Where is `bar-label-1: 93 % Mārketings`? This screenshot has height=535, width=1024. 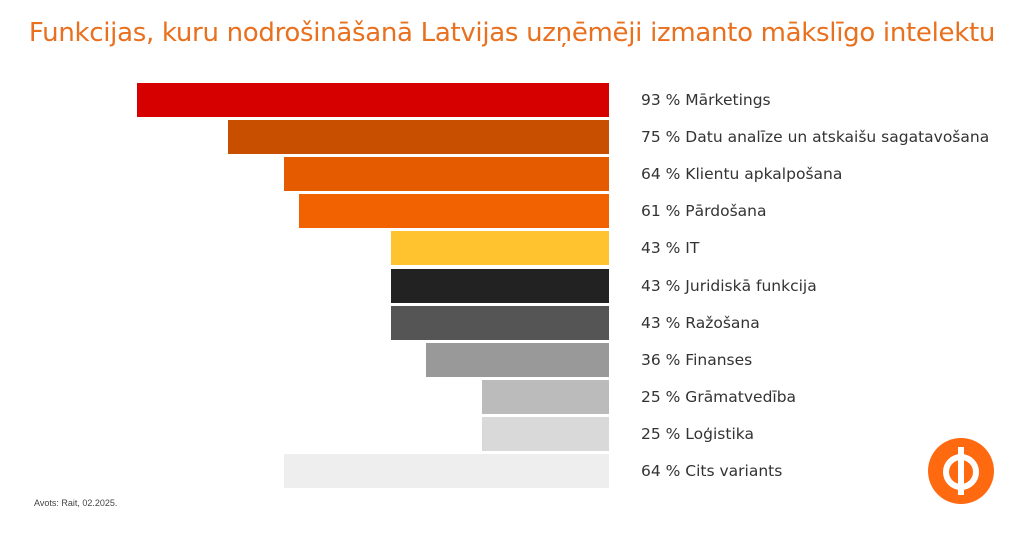 bar-label-1: 93 % Mārketings is located at coordinates (706, 100).